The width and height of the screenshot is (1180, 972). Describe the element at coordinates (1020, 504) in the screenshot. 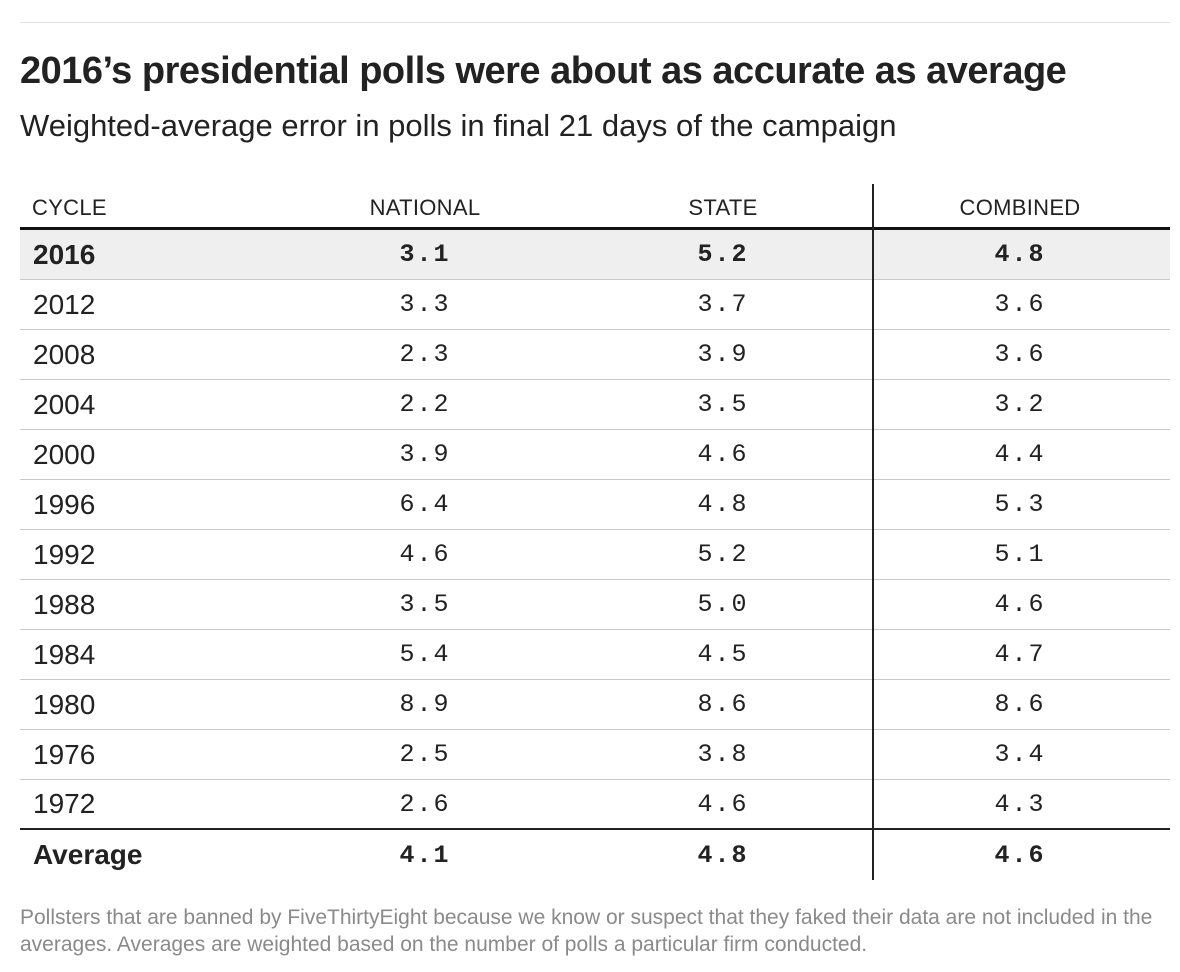

I see `combined-value: 5.3` at that location.